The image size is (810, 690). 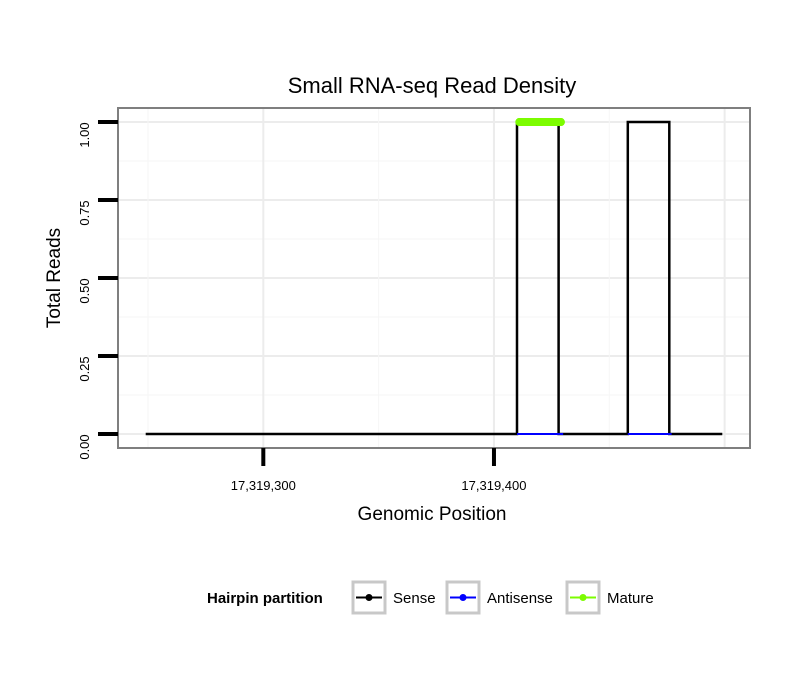 What do you see at coordinates (54, 278) in the screenshot?
I see `y-axis-title: Total Reads` at bounding box center [54, 278].